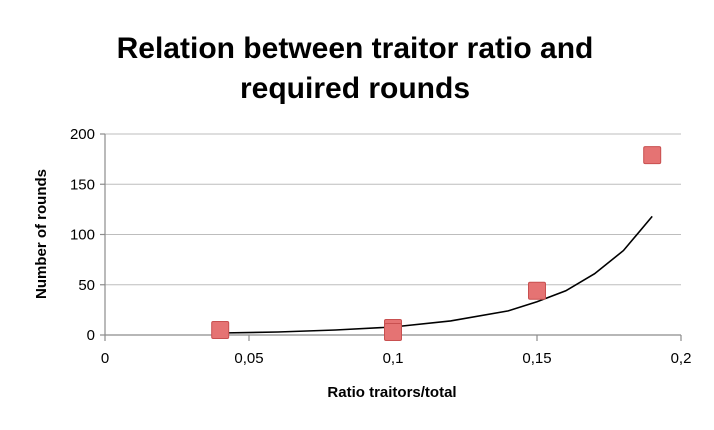 The height and width of the screenshot is (430, 714). What do you see at coordinates (105, 358) in the screenshot?
I see `x-tick-label: 0` at bounding box center [105, 358].